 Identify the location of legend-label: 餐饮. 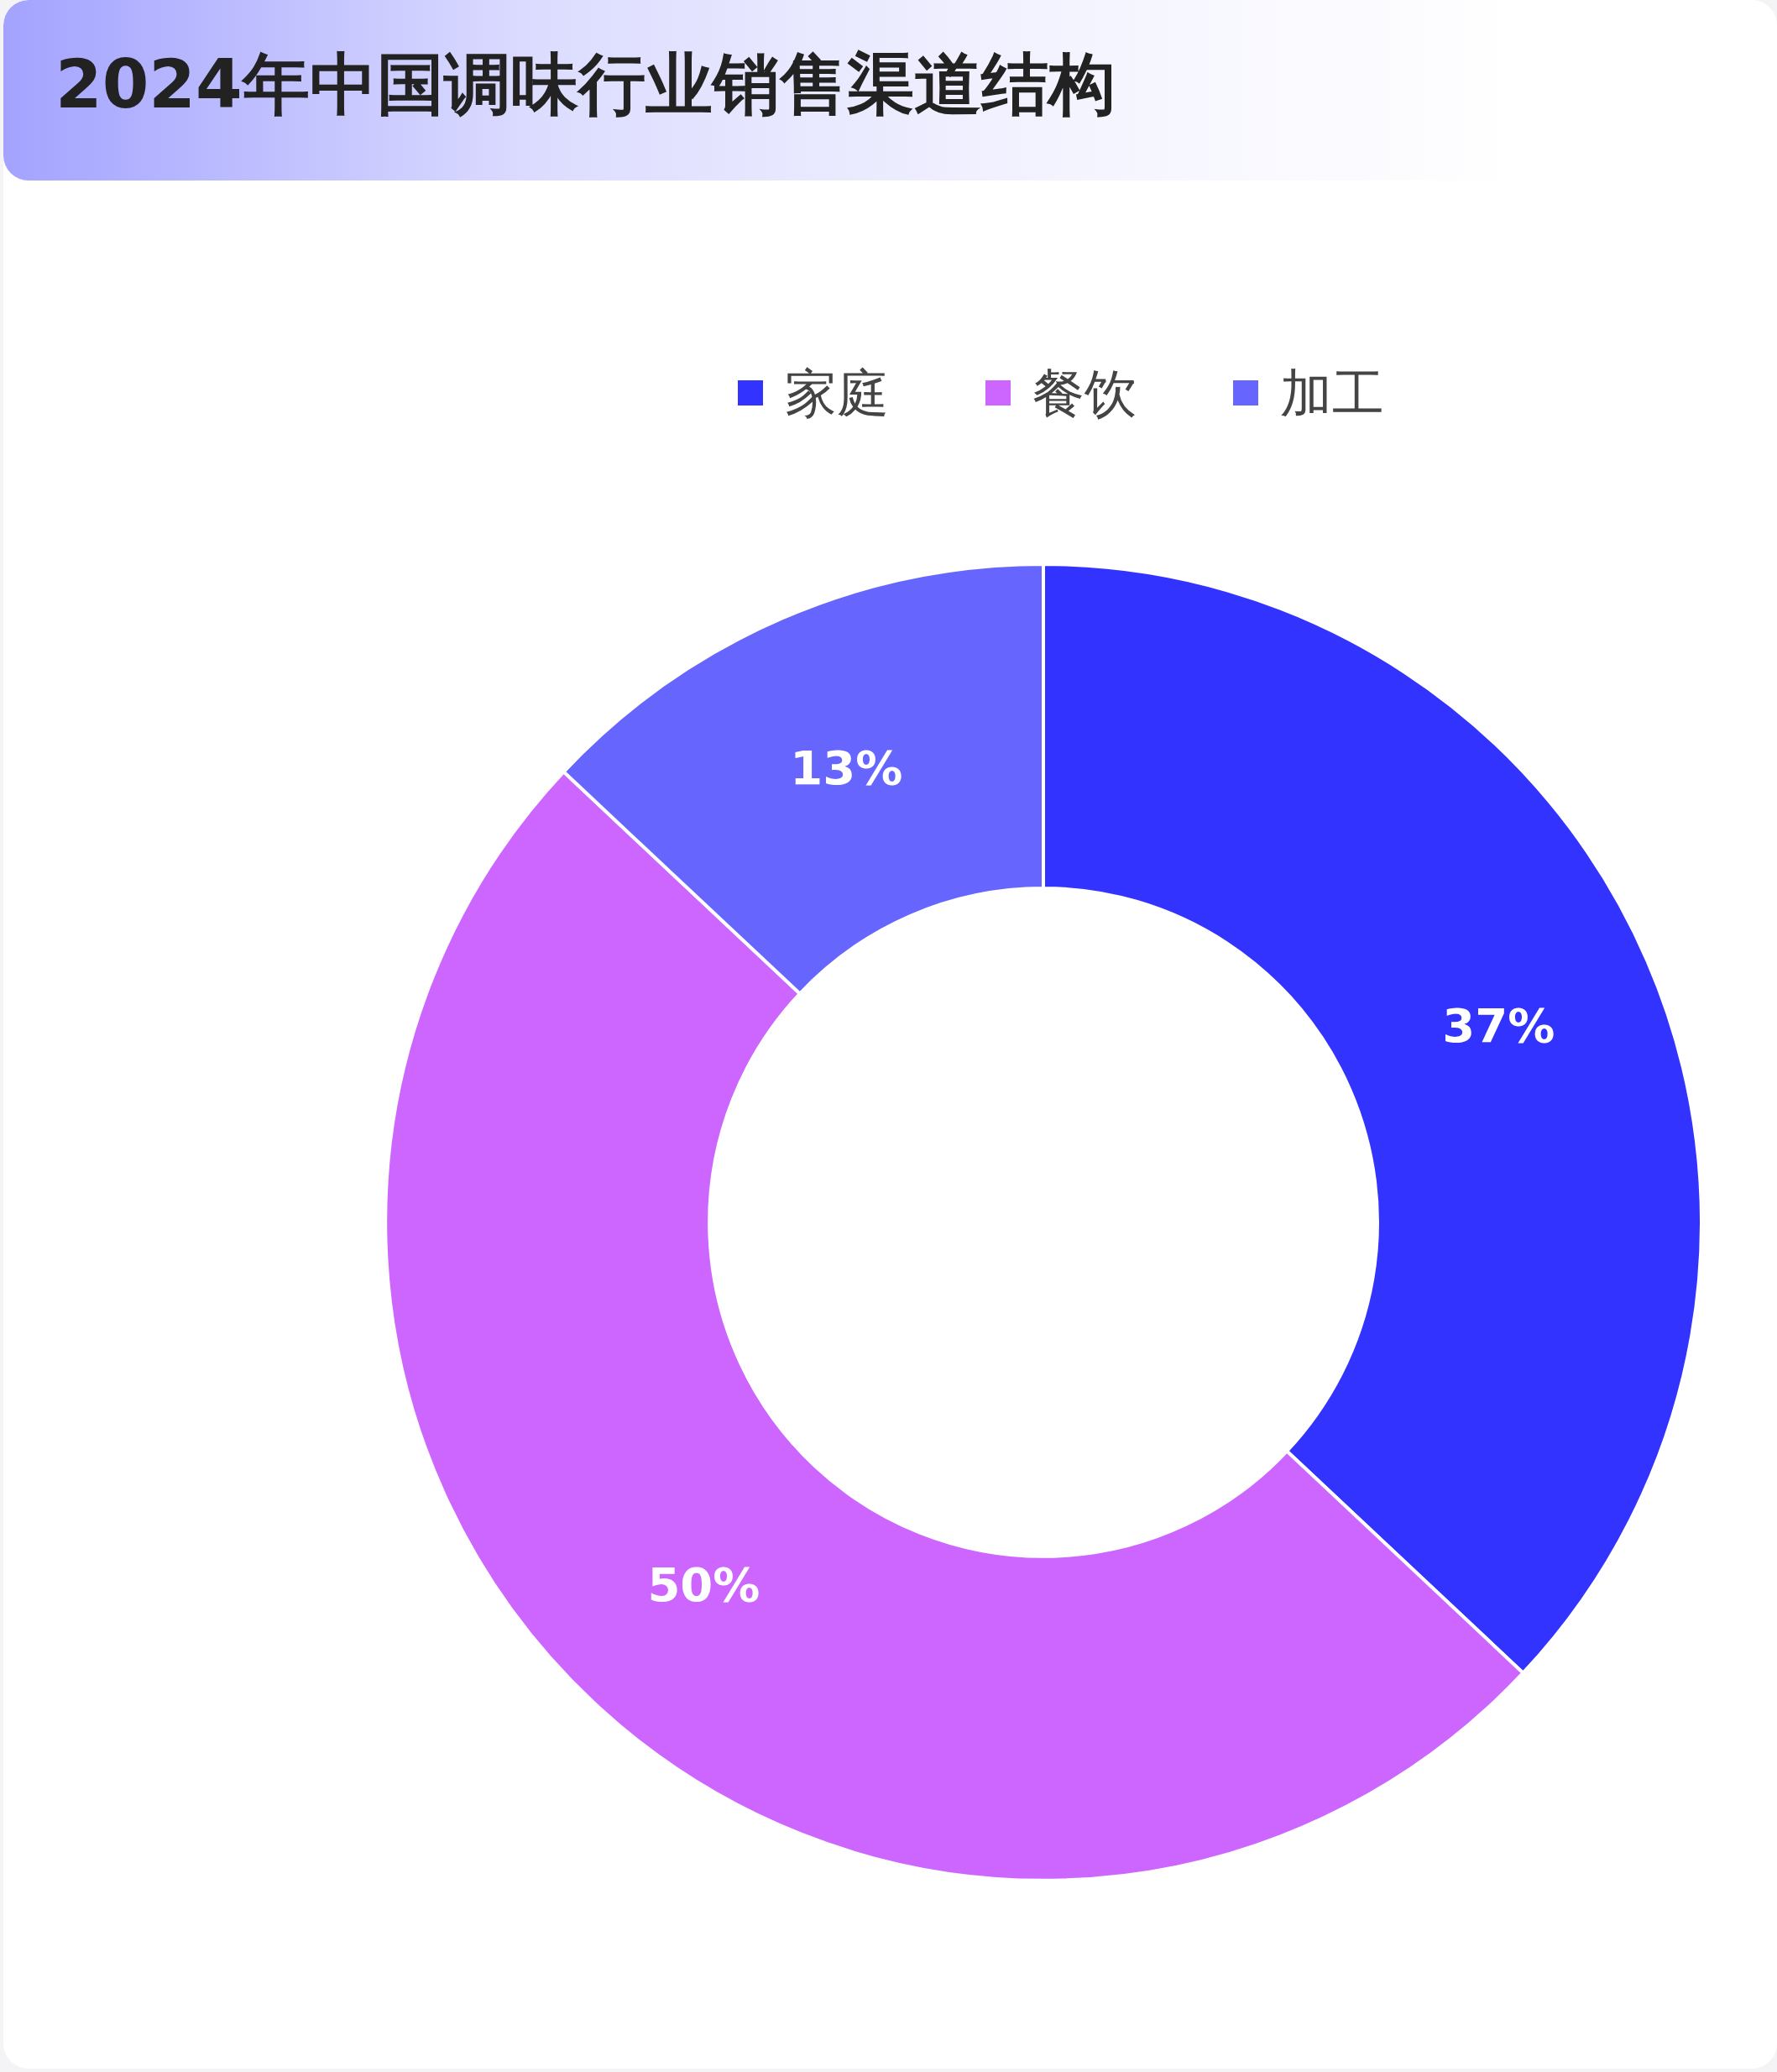
(1084, 393).